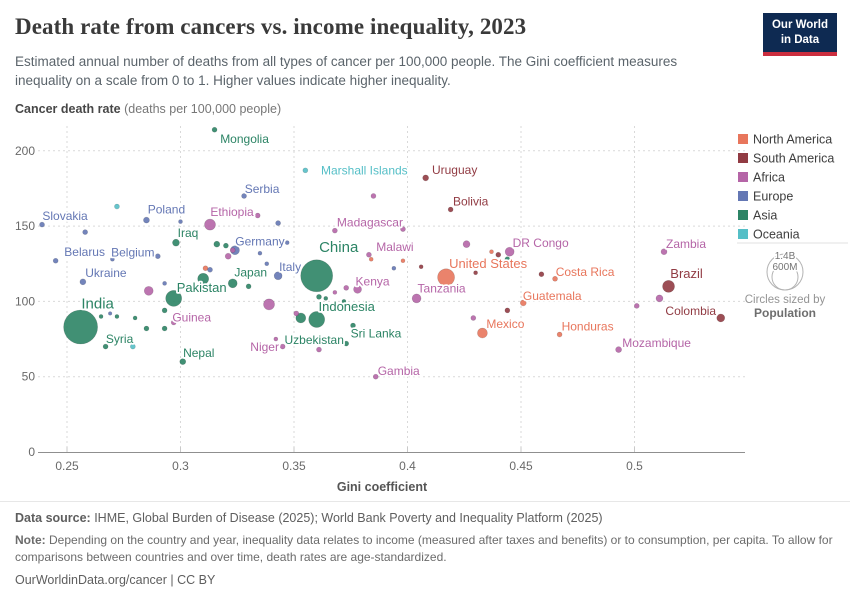 The width and height of the screenshot is (850, 600). I want to click on data-point-poland, so click(146, 220).